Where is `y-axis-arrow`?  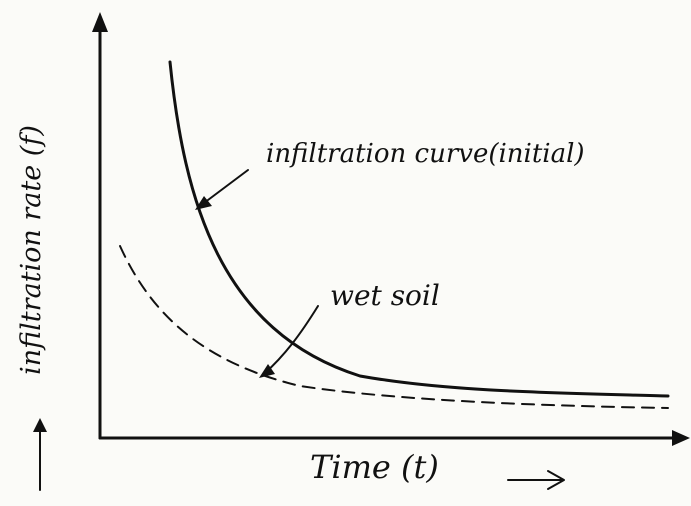 y-axis-arrow is located at coordinates (100, 22).